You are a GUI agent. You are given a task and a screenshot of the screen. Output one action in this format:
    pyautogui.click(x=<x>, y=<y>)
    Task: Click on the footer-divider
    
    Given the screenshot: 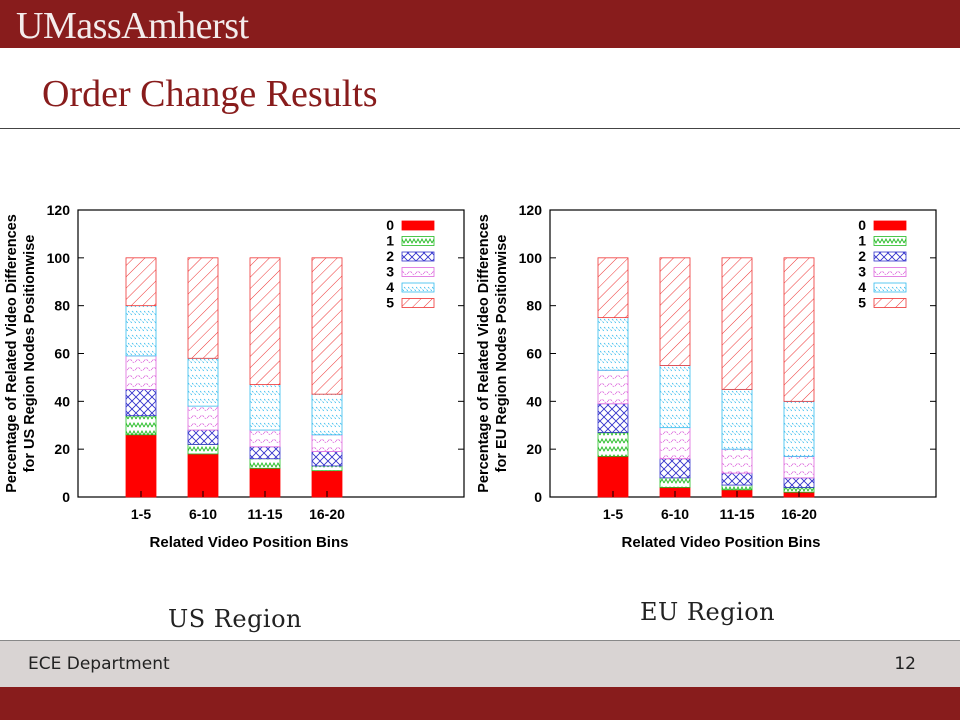 What is the action you would take?
    pyautogui.click(x=480, y=640)
    